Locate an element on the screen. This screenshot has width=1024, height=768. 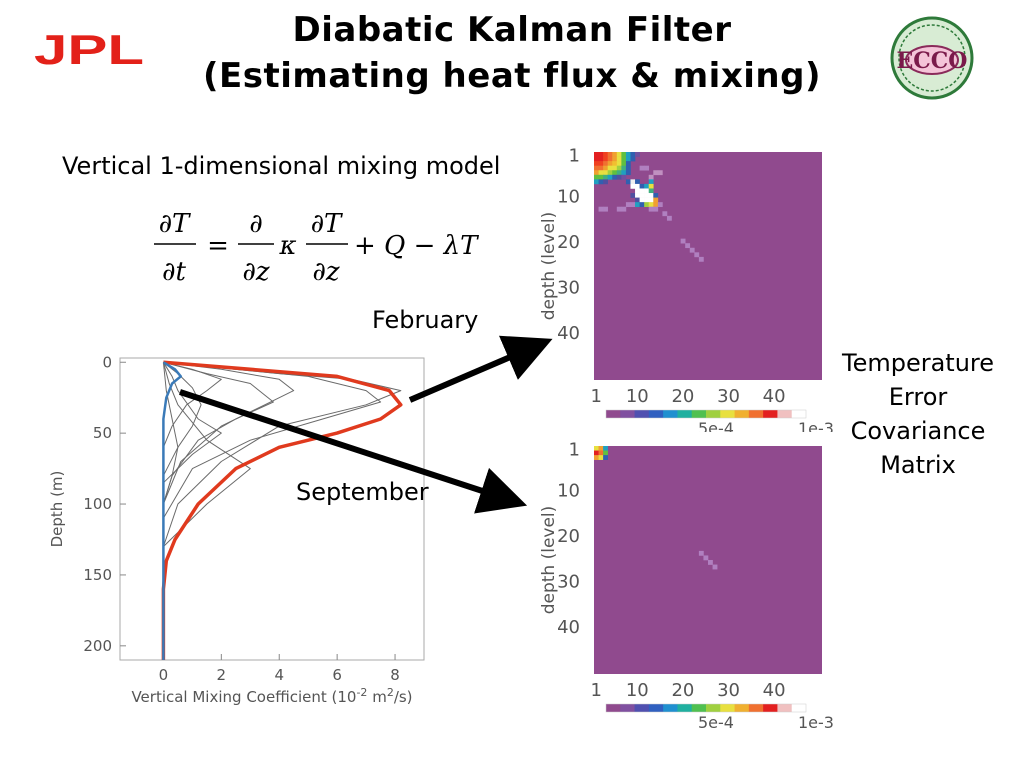
eq-operator-denominator: ∂z is located at coordinates (255, 272).